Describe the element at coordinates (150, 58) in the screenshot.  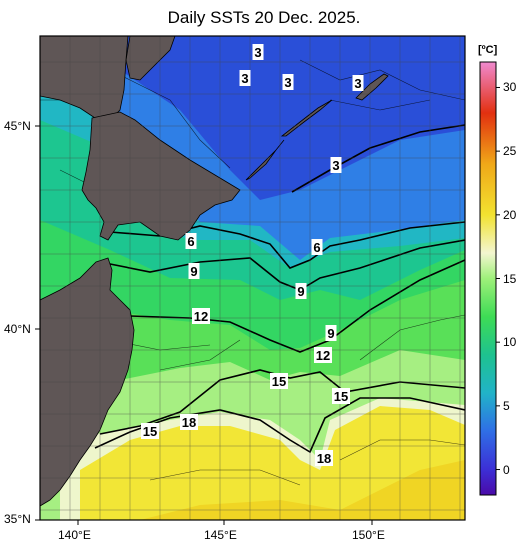
I see `land-sakhalin` at that location.